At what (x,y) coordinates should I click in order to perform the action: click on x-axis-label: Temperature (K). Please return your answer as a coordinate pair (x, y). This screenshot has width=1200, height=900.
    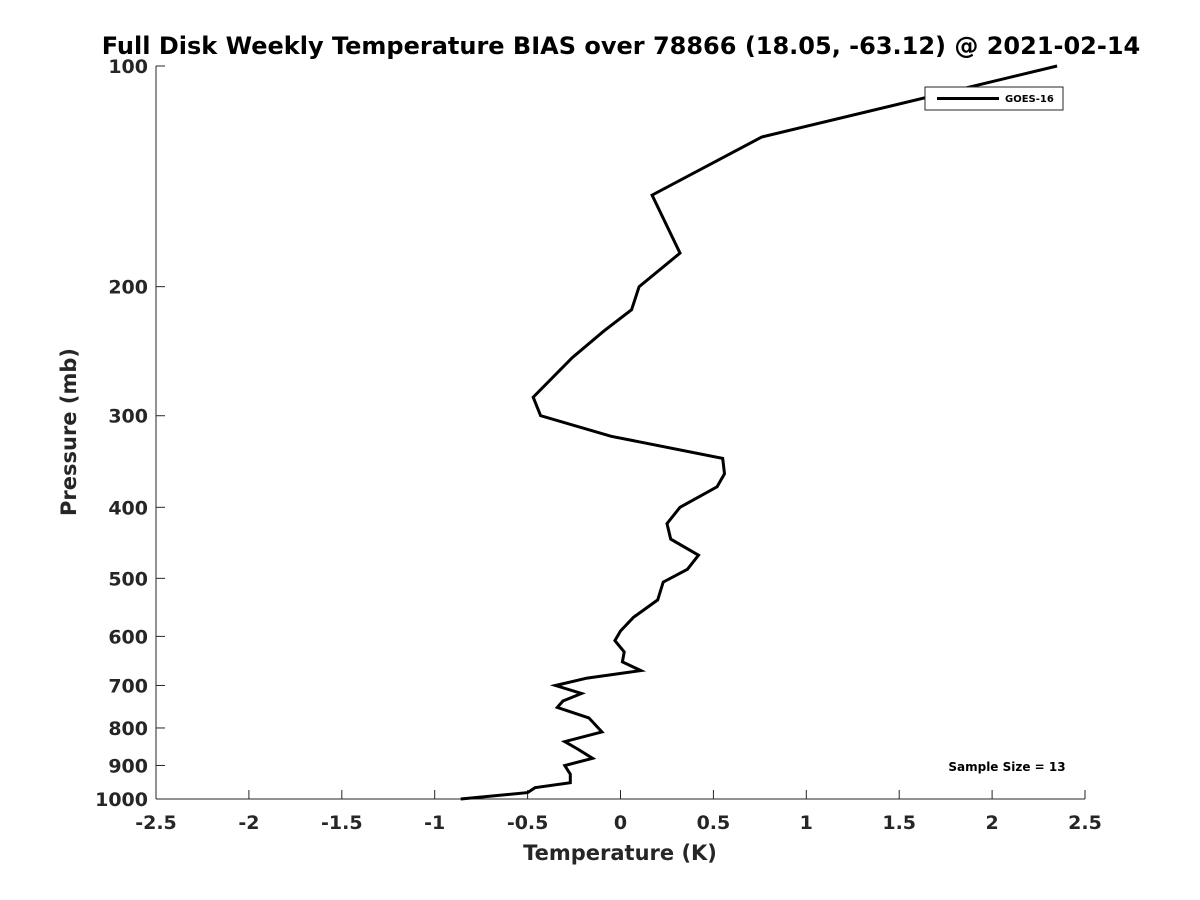
    Looking at the image, I should click on (620, 853).